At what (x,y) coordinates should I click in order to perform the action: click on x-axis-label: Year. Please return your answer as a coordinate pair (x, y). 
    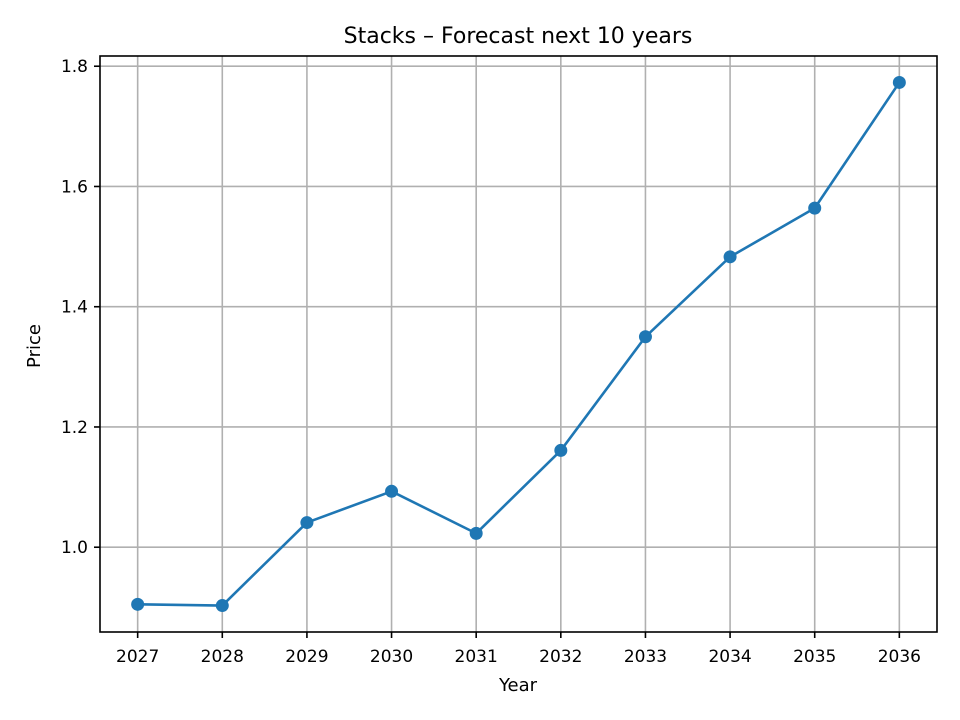
    Looking at the image, I should click on (518, 685).